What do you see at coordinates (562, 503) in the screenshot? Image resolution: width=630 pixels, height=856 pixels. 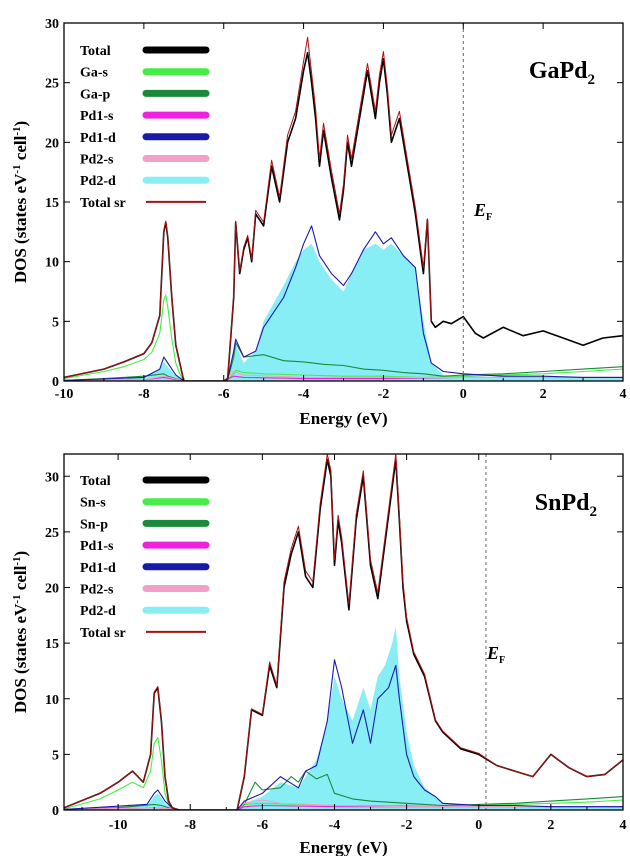 I see `chart-title-main: SnPd` at bounding box center [562, 503].